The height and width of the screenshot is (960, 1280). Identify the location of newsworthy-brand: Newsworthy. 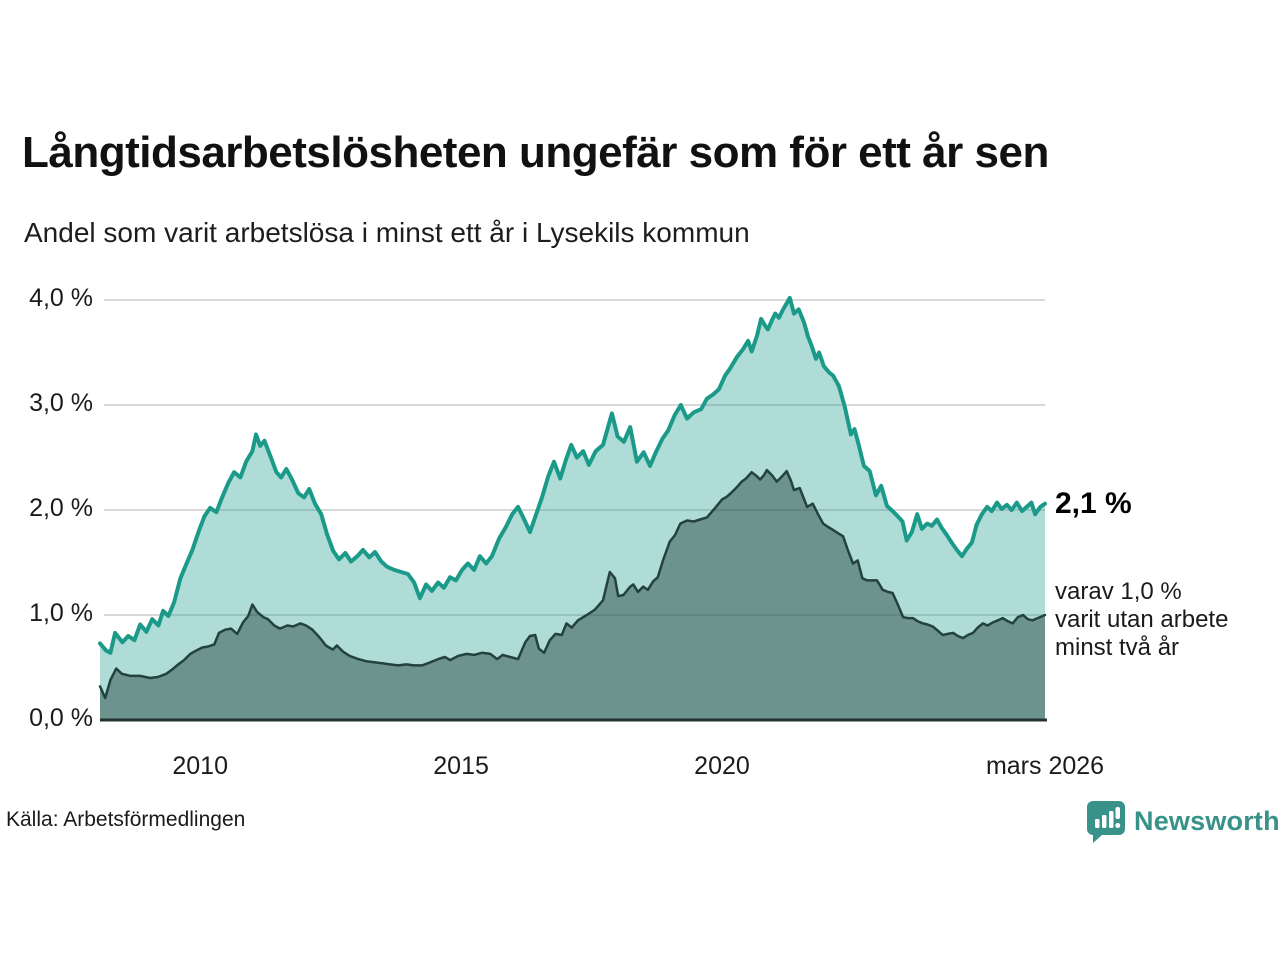
(1183, 821).